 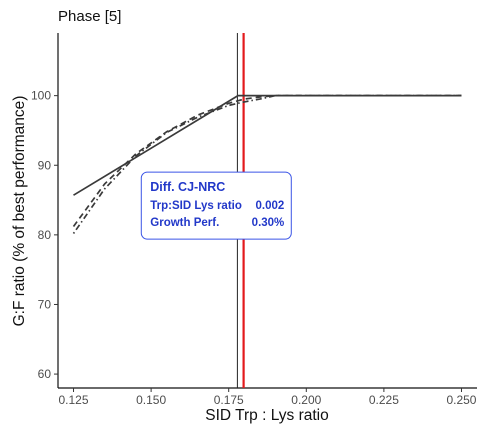 What do you see at coordinates (270, 206) in the screenshot?
I see `annotation-row-value: 0.002` at bounding box center [270, 206].